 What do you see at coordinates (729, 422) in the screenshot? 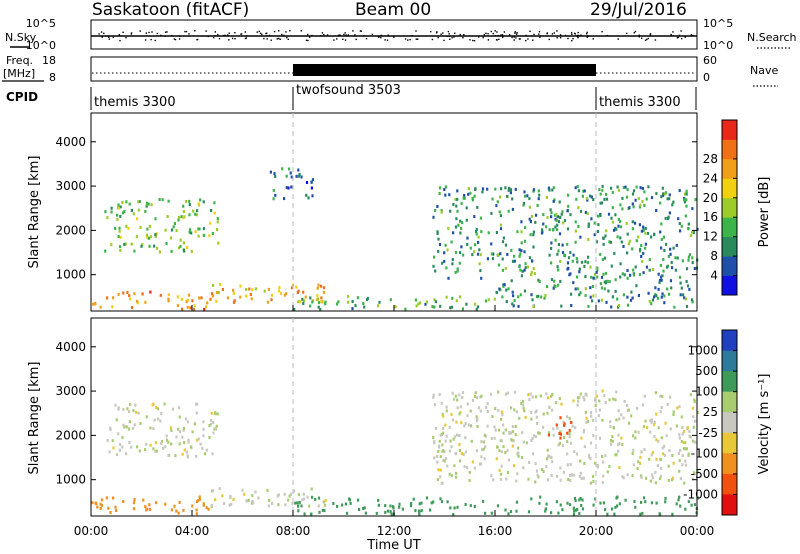
I see `colorbar-frame` at bounding box center [729, 422].